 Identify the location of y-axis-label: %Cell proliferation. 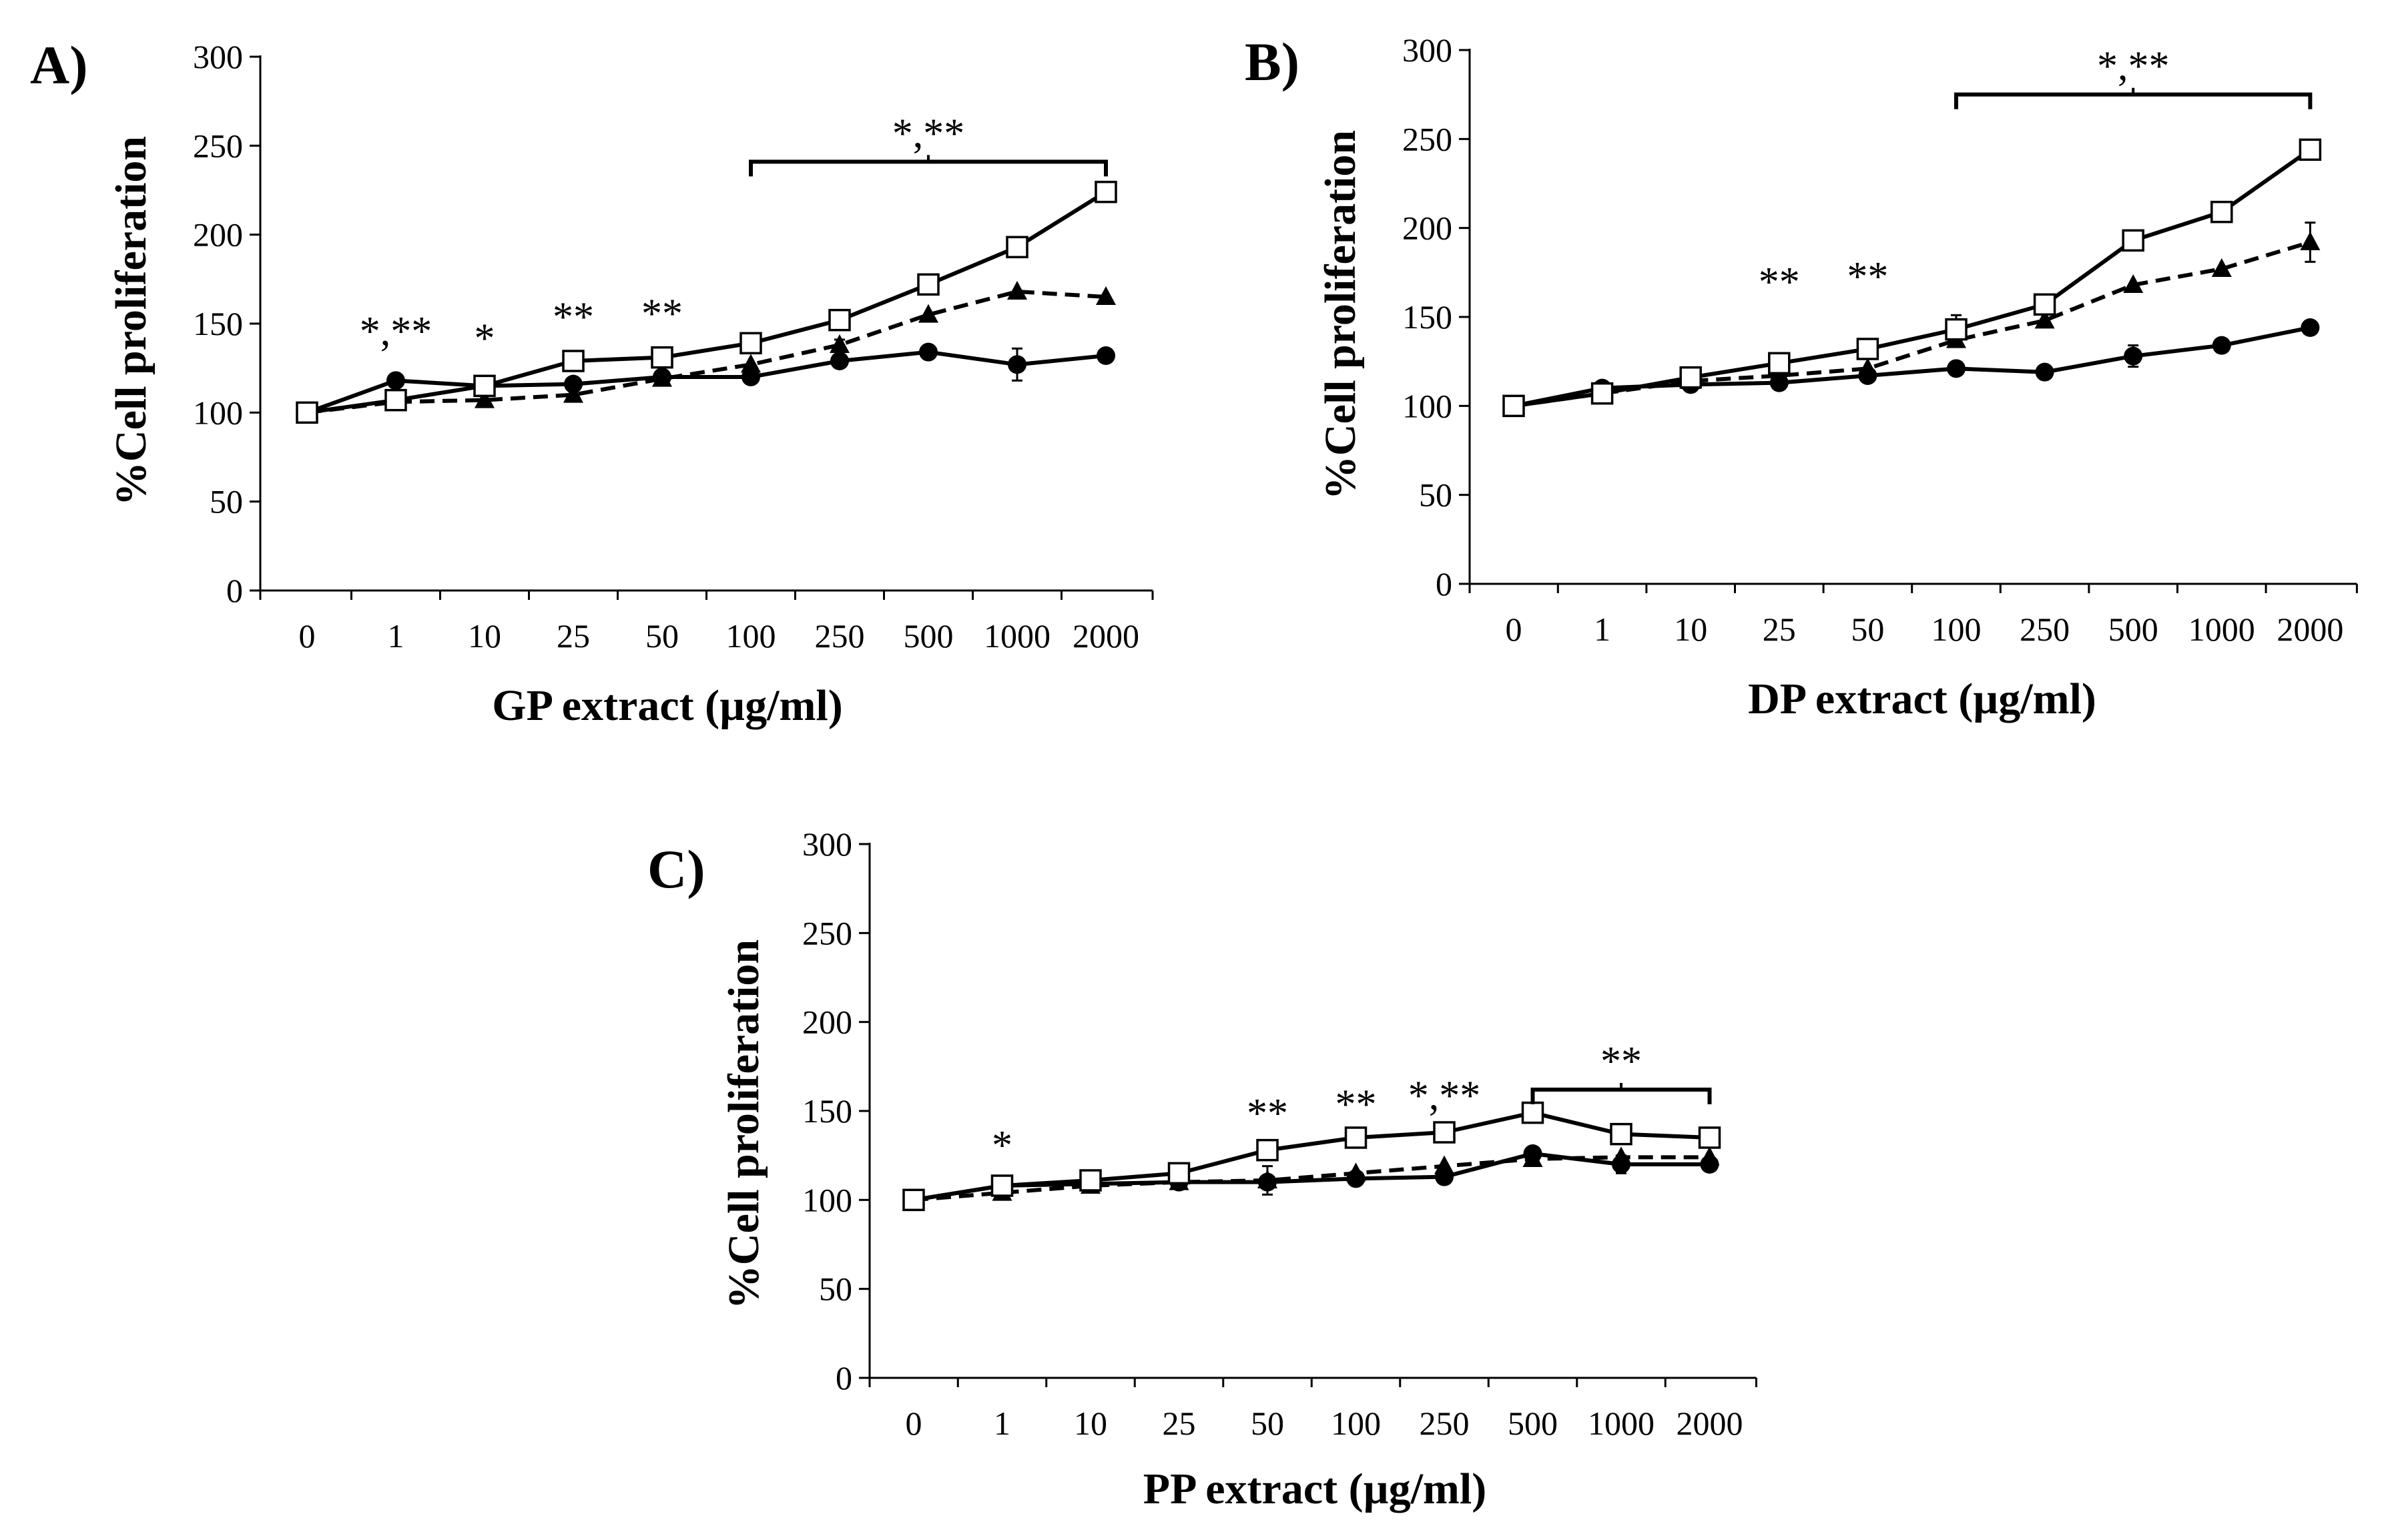
(743, 1124).